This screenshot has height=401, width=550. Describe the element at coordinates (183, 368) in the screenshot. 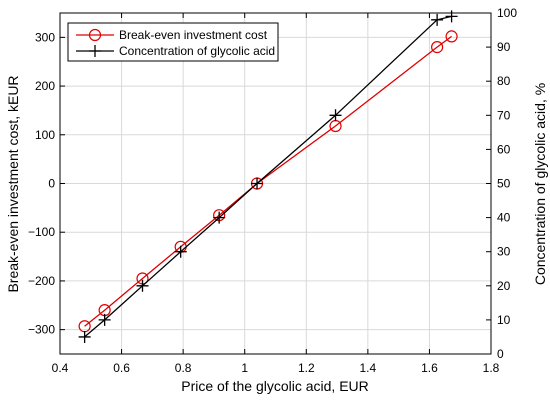

I see `x-tick-label: 0.8` at that location.